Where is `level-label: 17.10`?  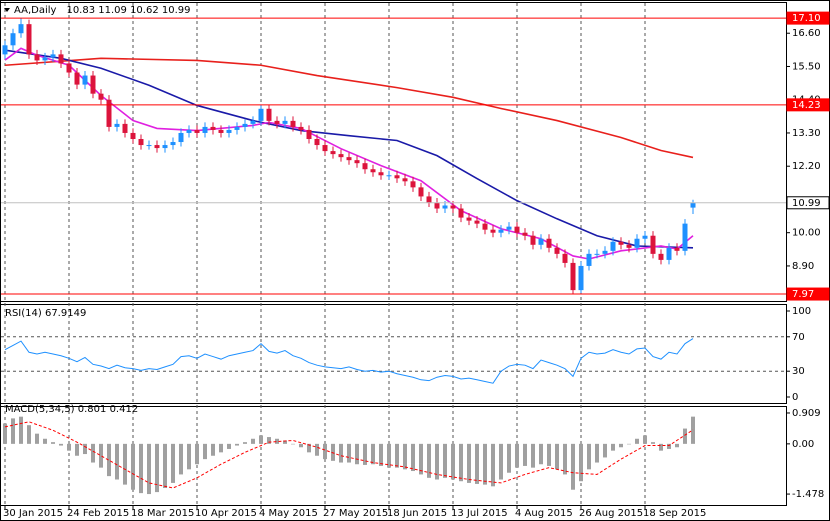 level-label: 17.10 is located at coordinates (806, 18).